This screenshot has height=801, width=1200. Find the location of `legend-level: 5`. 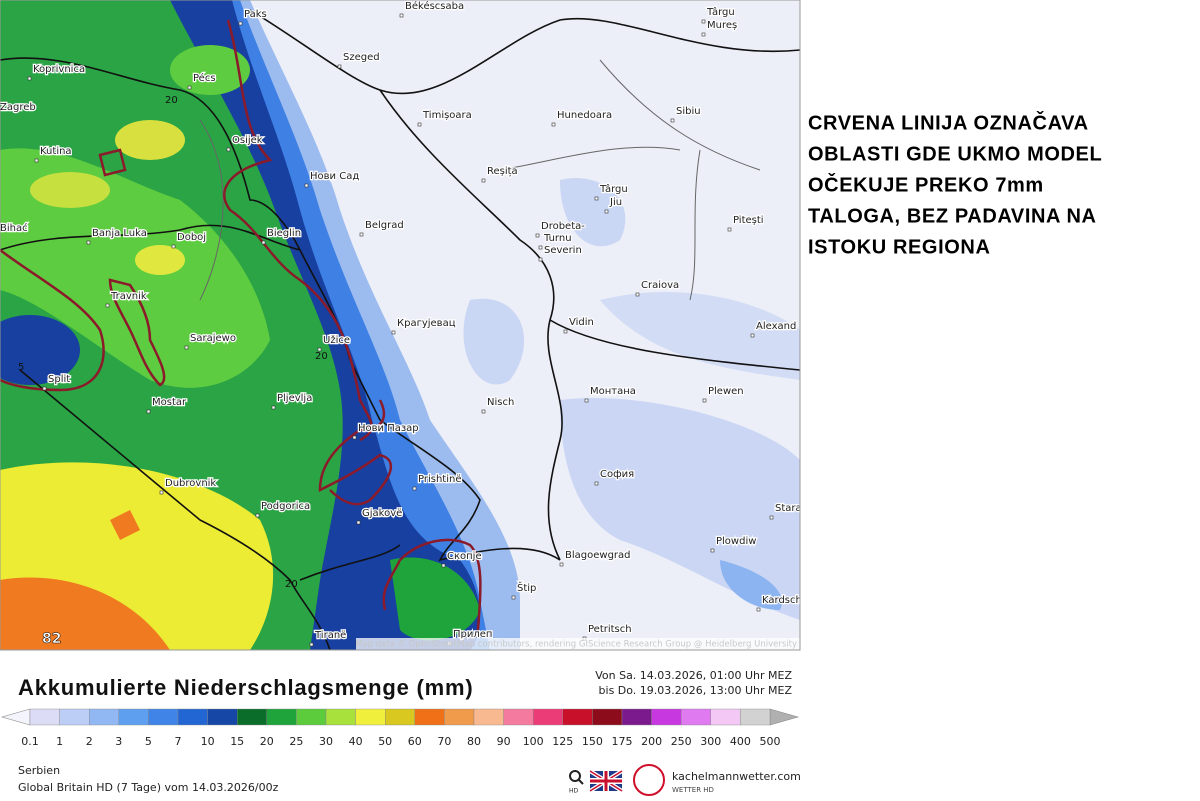

legend-level: 5 is located at coordinates (148, 741).